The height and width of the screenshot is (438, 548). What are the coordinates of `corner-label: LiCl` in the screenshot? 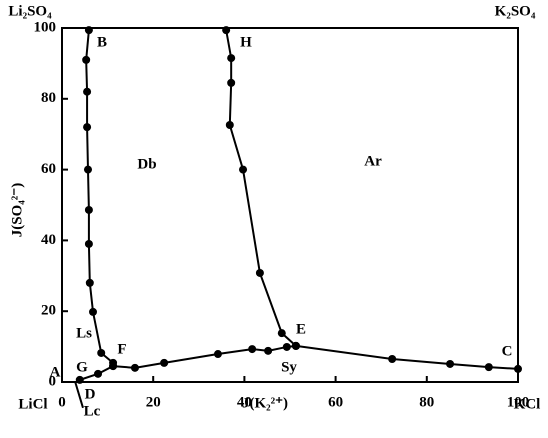 It's located at (32, 404).